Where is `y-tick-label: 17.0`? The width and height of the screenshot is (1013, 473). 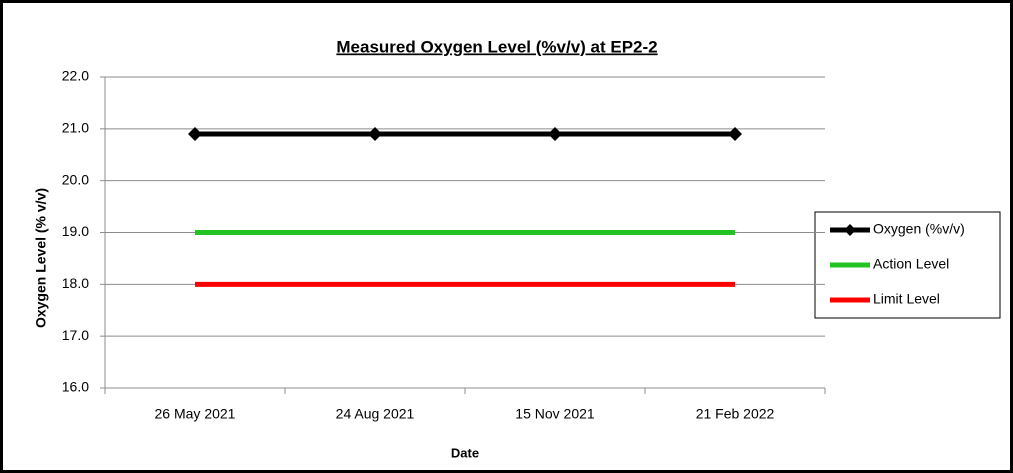
y-tick-label: 17.0 is located at coordinates (75, 335).